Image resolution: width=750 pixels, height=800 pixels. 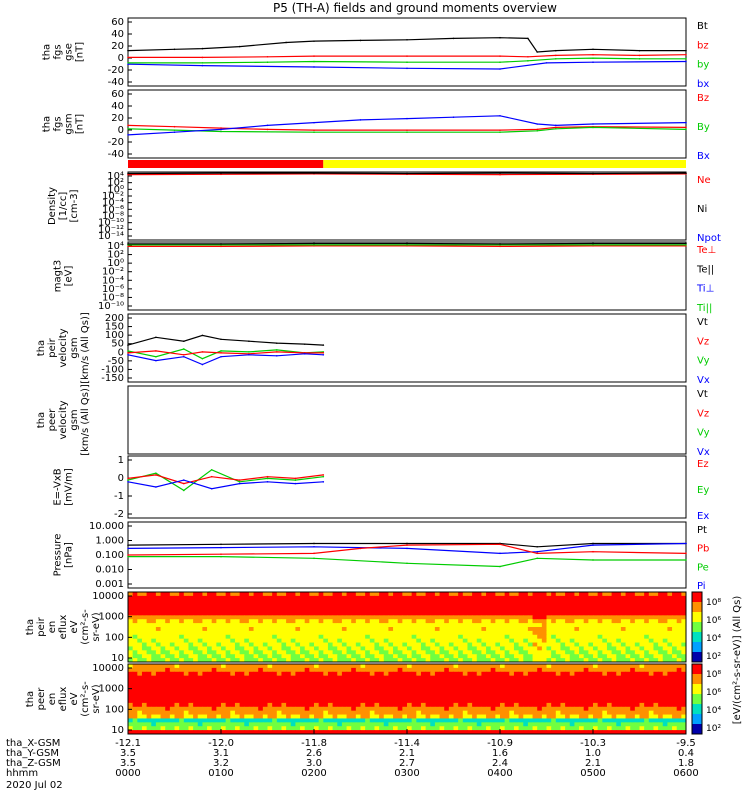 I want to click on series-line-fgs_gse, so click(x=407, y=65).